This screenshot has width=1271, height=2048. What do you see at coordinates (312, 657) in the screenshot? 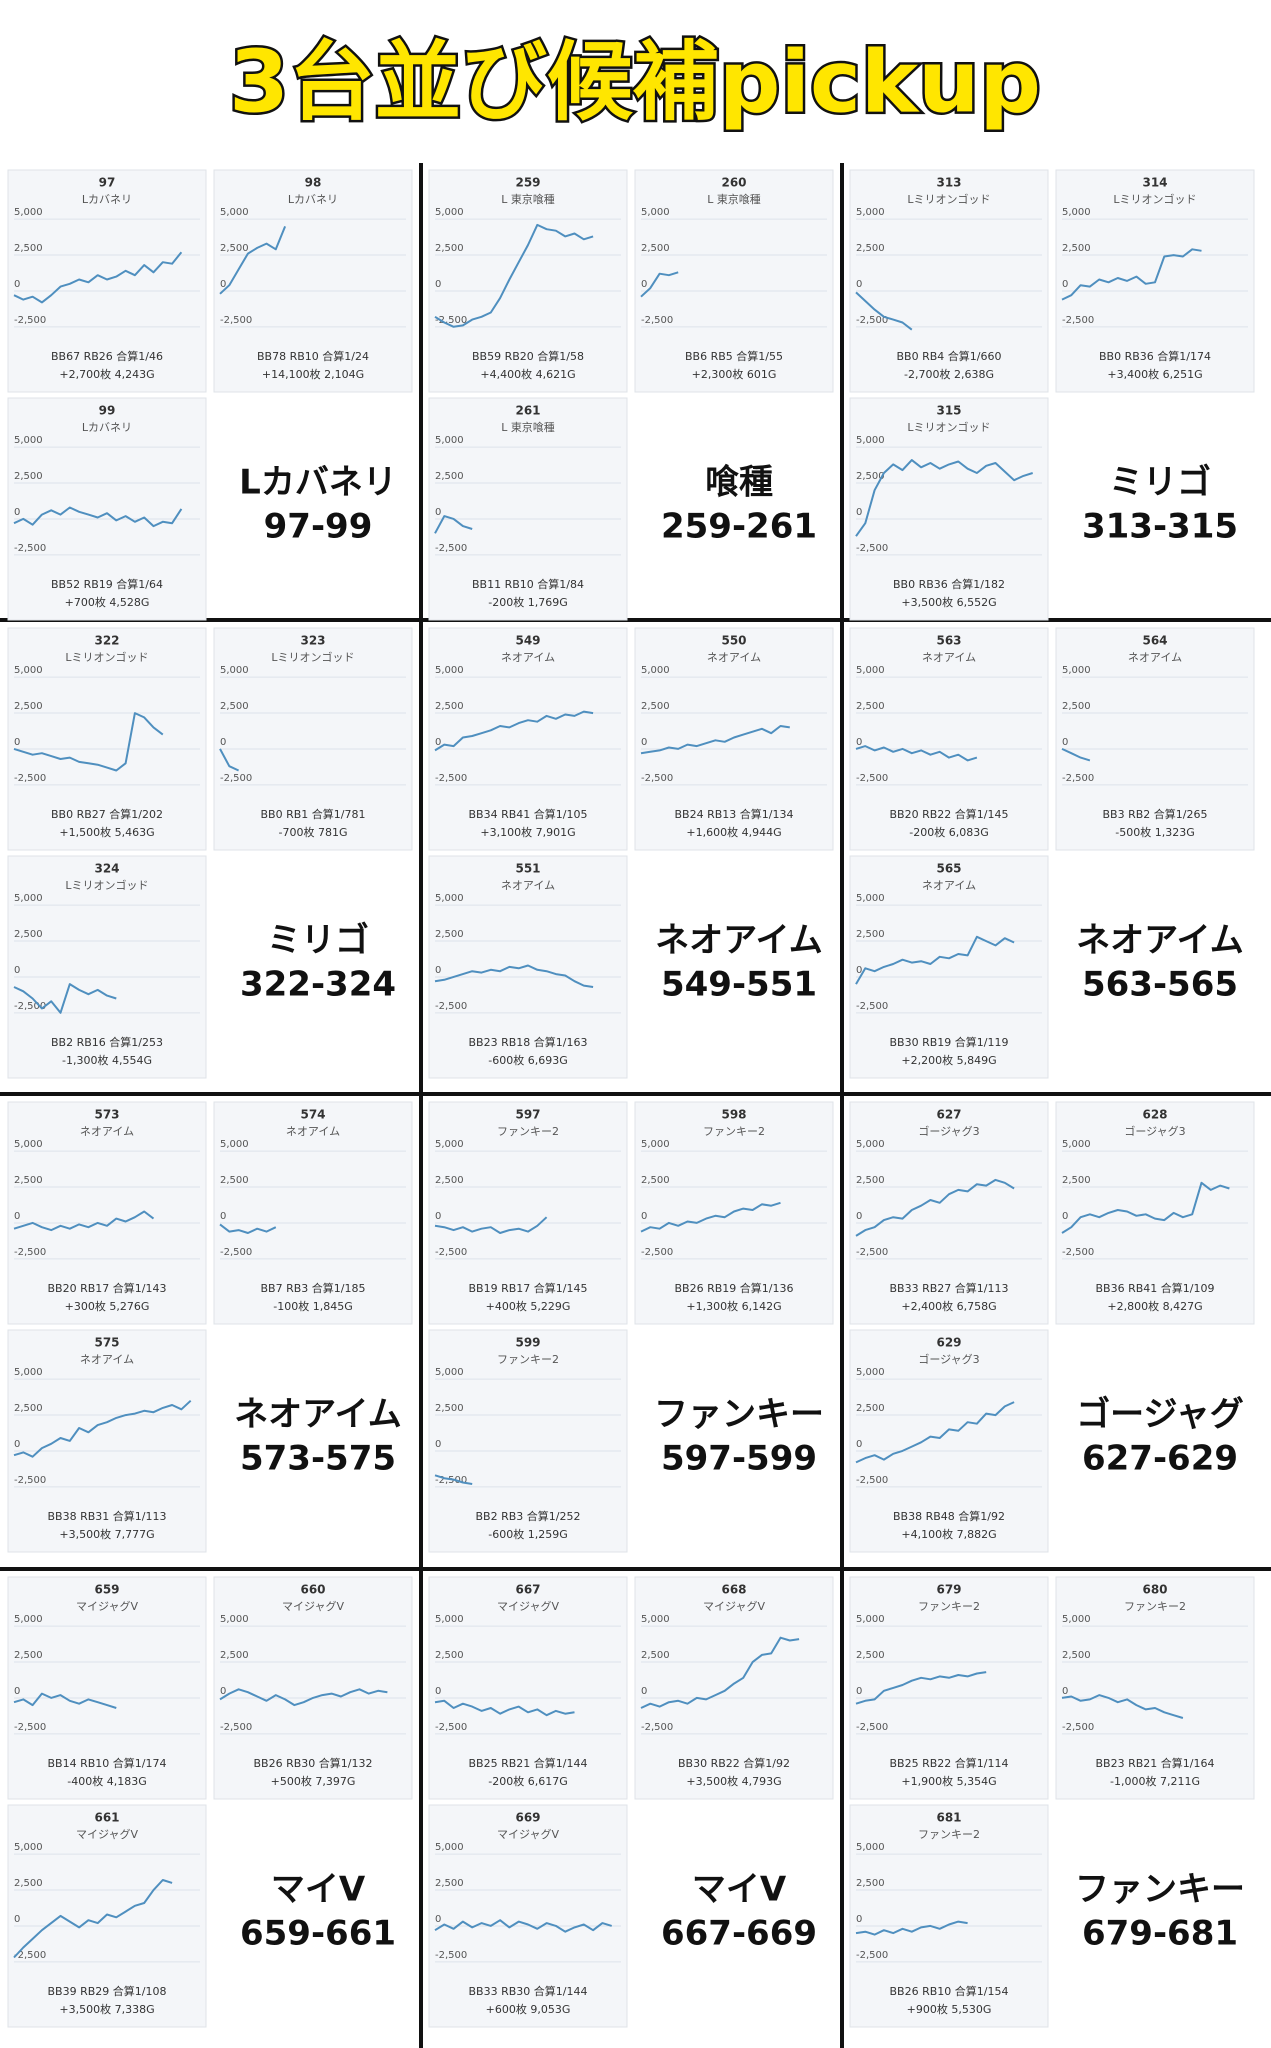
I see `machine-name: Lミリオンゴッド` at bounding box center [312, 657].